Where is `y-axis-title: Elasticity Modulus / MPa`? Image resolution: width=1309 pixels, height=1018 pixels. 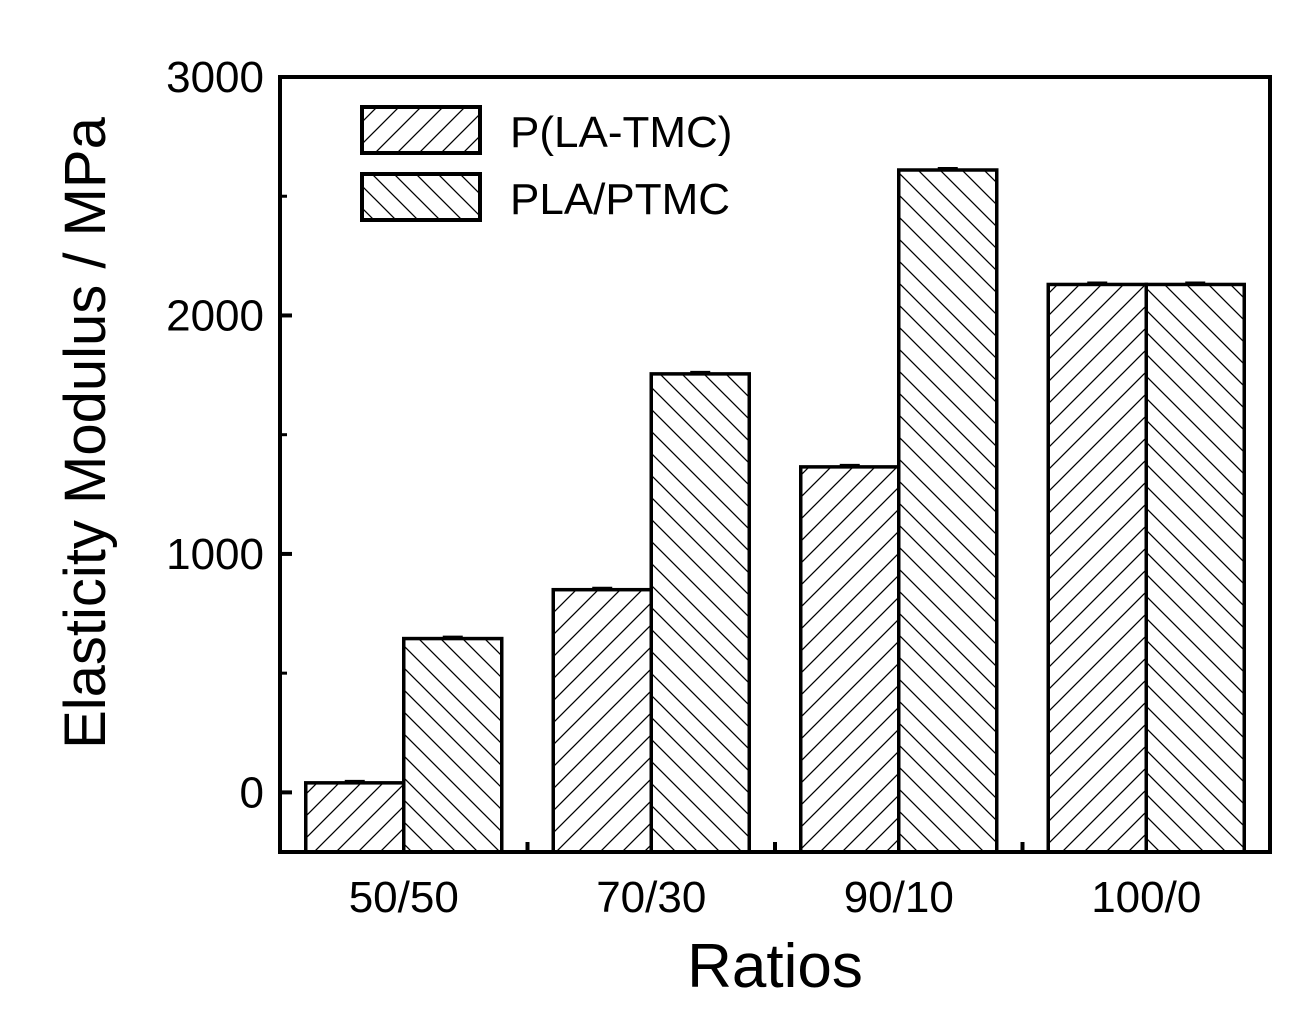
y-axis-title: Elasticity Modulus / MPa is located at coordinates (85, 432).